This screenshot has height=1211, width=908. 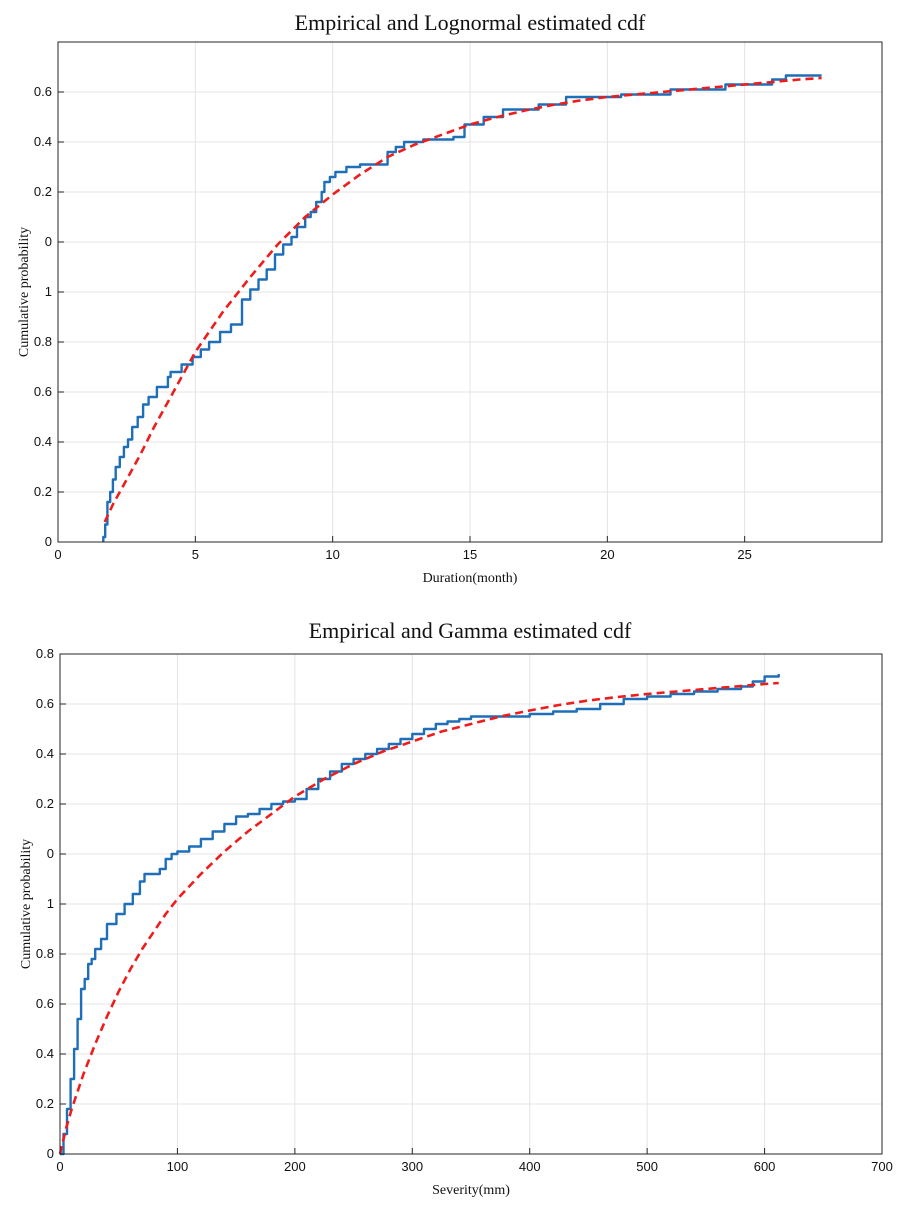 I want to click on chart-title: Empirical and Gamma estimated cdf, so click(x=470, y=630).